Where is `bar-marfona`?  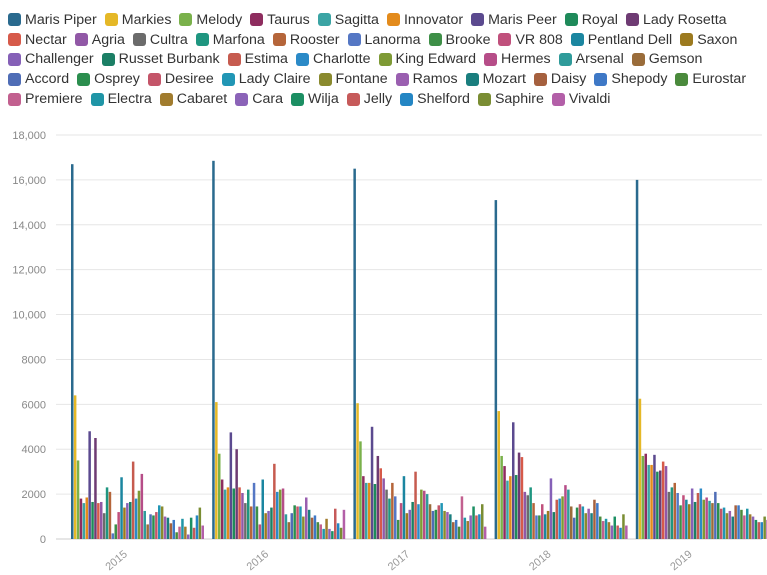 bar-marfona is located at coordinates (248, 514).